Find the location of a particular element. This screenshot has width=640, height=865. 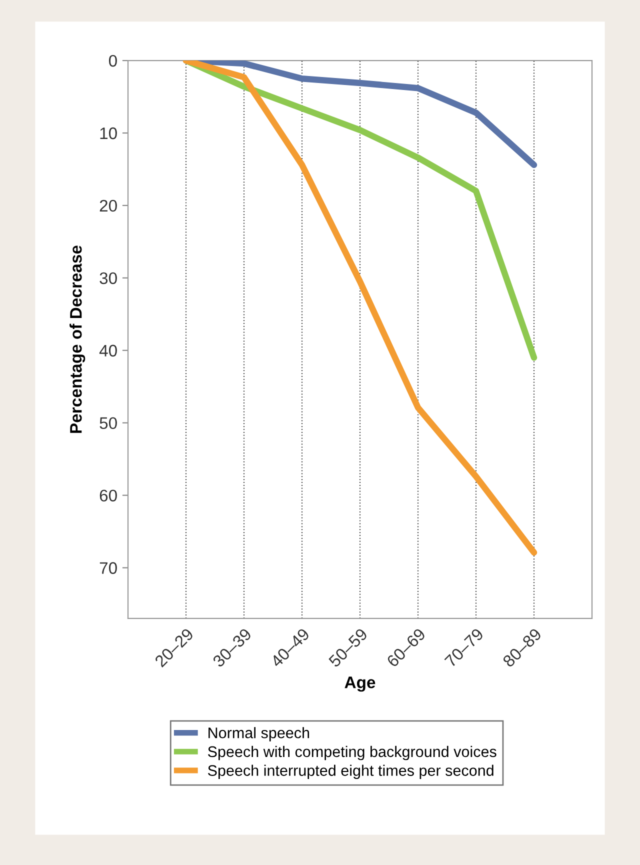

y-tick-label: 70 is located at coordinates (108, 568).